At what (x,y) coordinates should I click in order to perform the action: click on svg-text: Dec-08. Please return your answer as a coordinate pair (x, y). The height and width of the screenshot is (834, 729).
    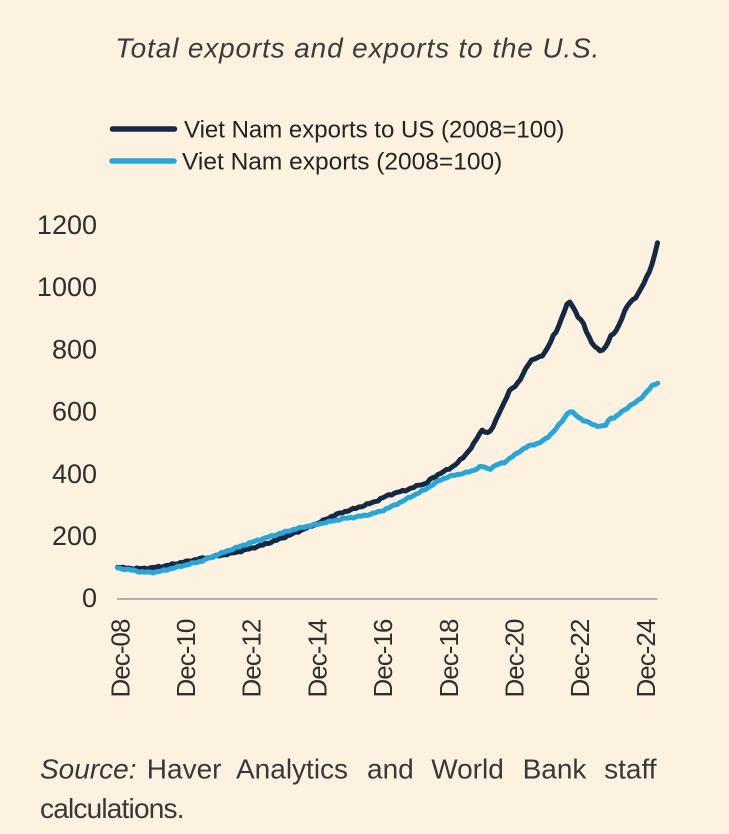
    Looking at the image, I should click on (120, 658).